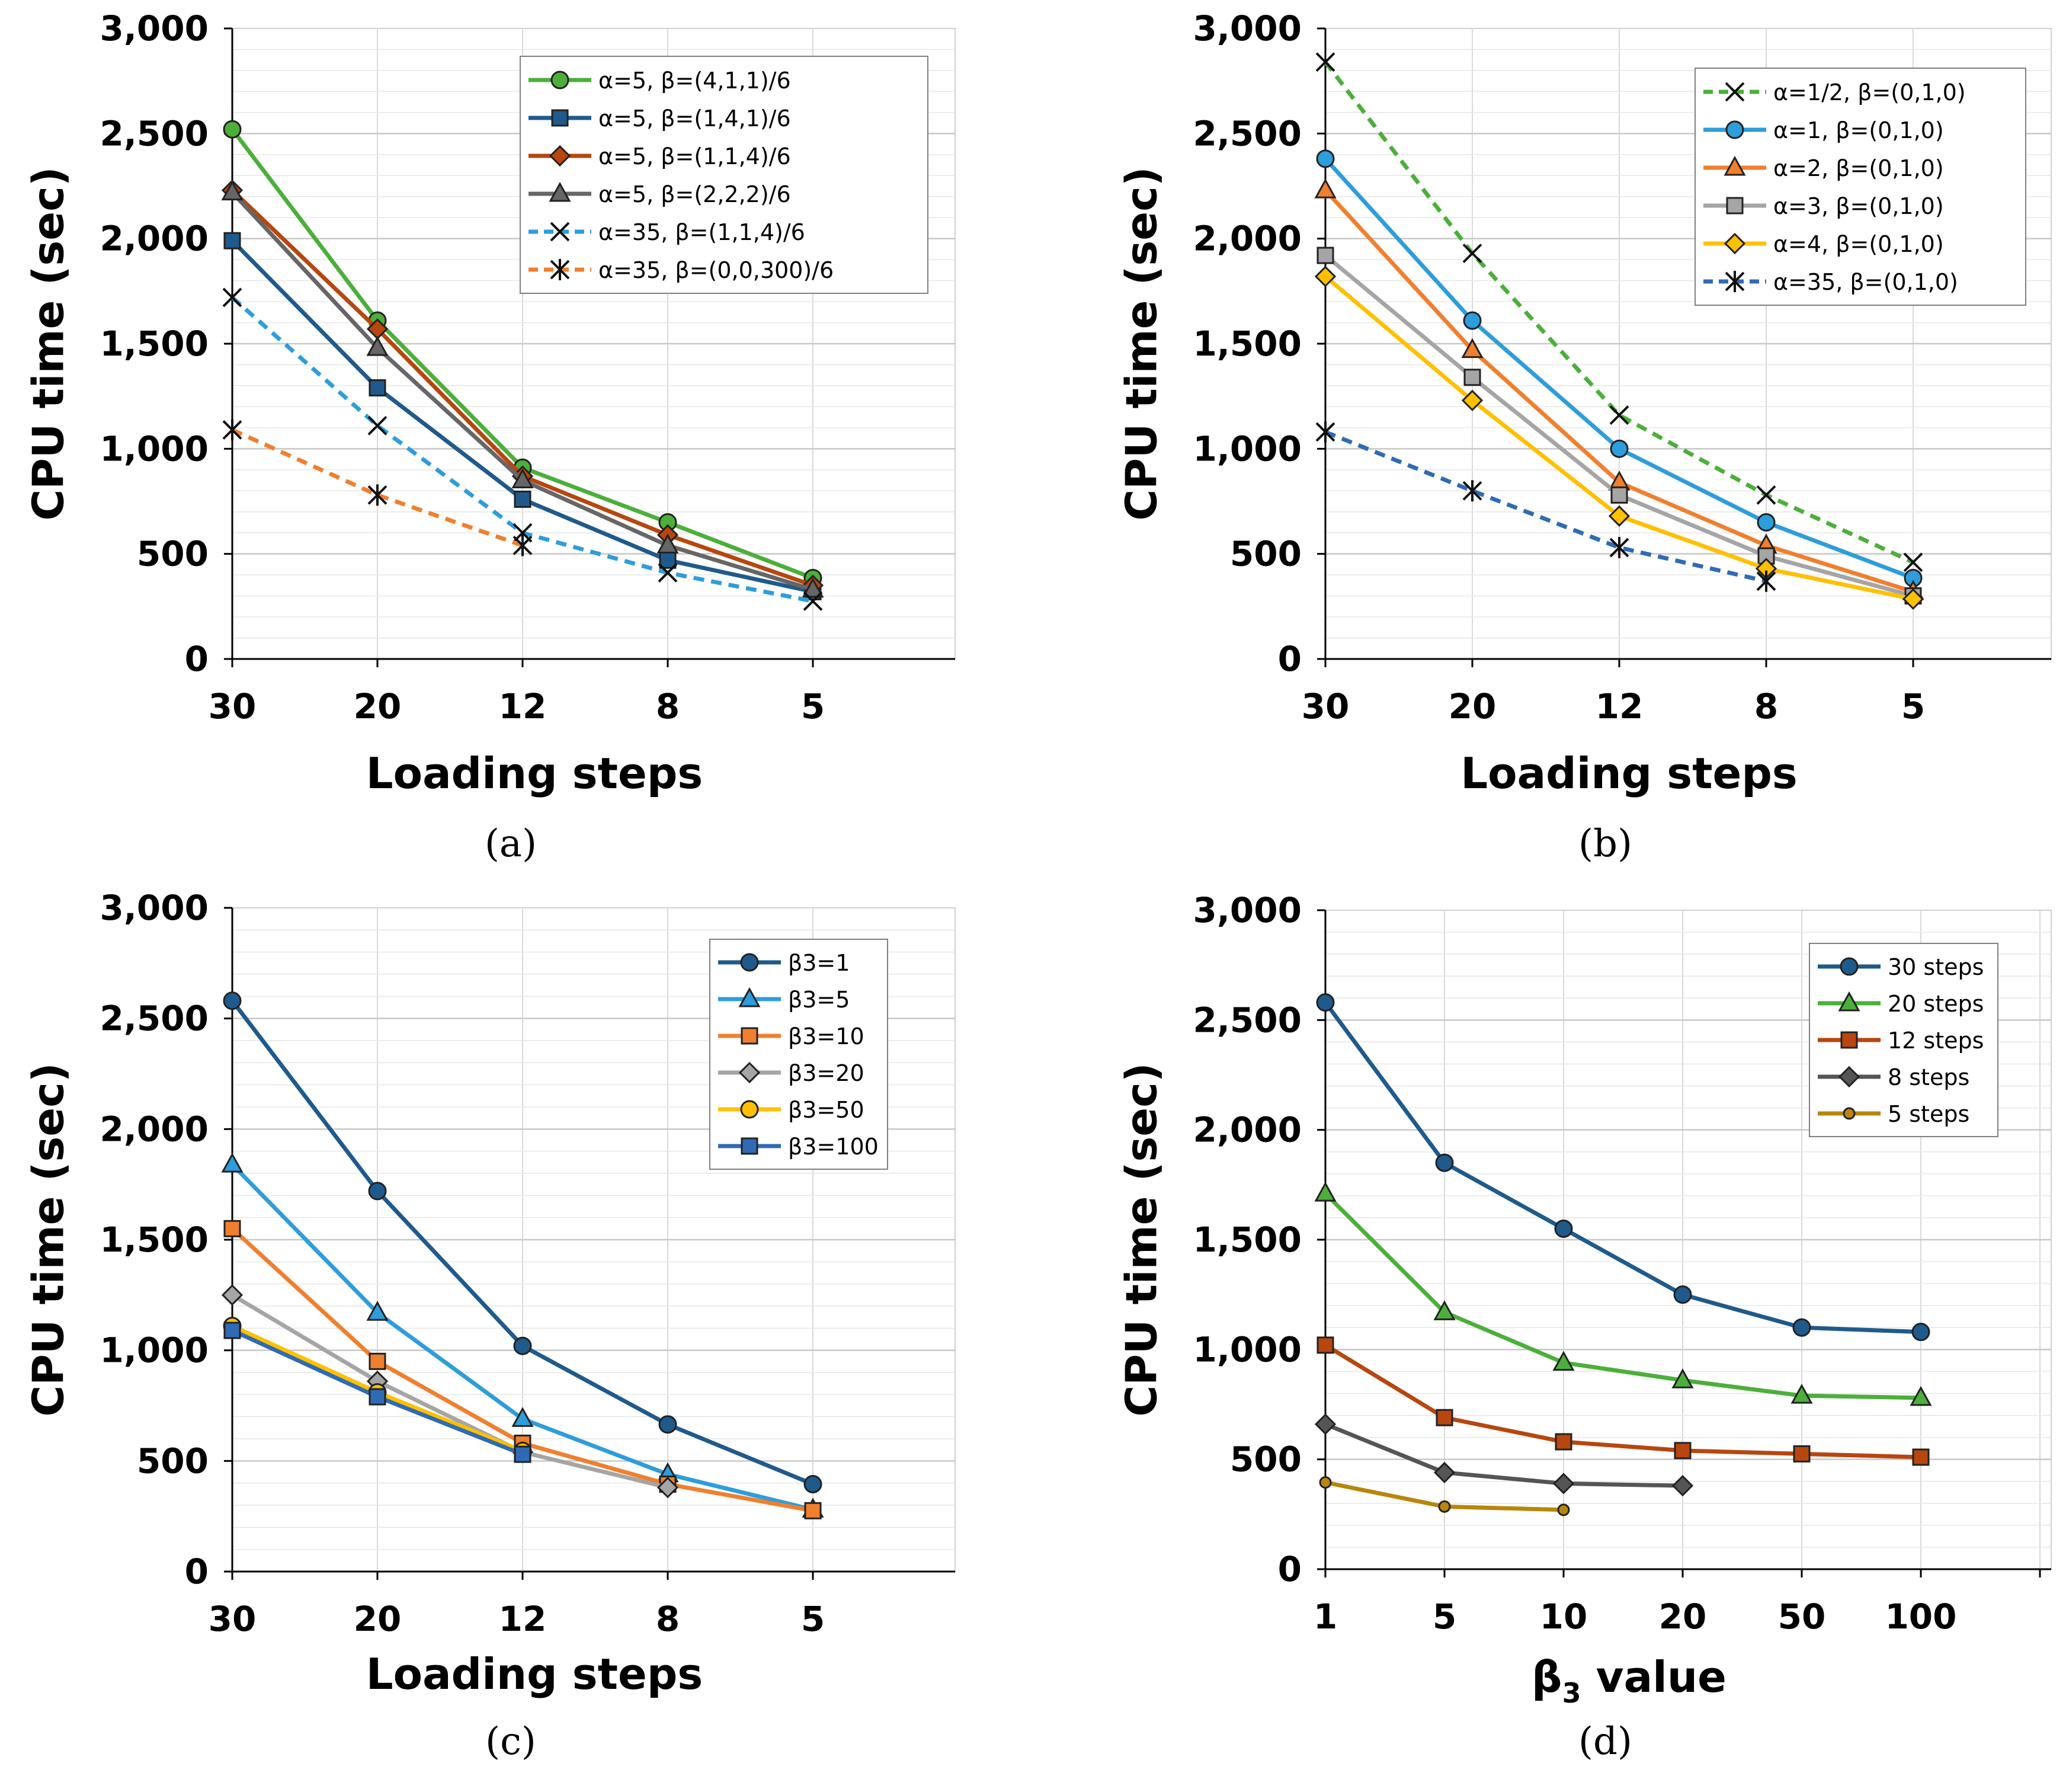  Describe the element at coordinates (534, 1674) in the screenshot. I see `panel-c-x-axis-title: Loading steps` at that location.